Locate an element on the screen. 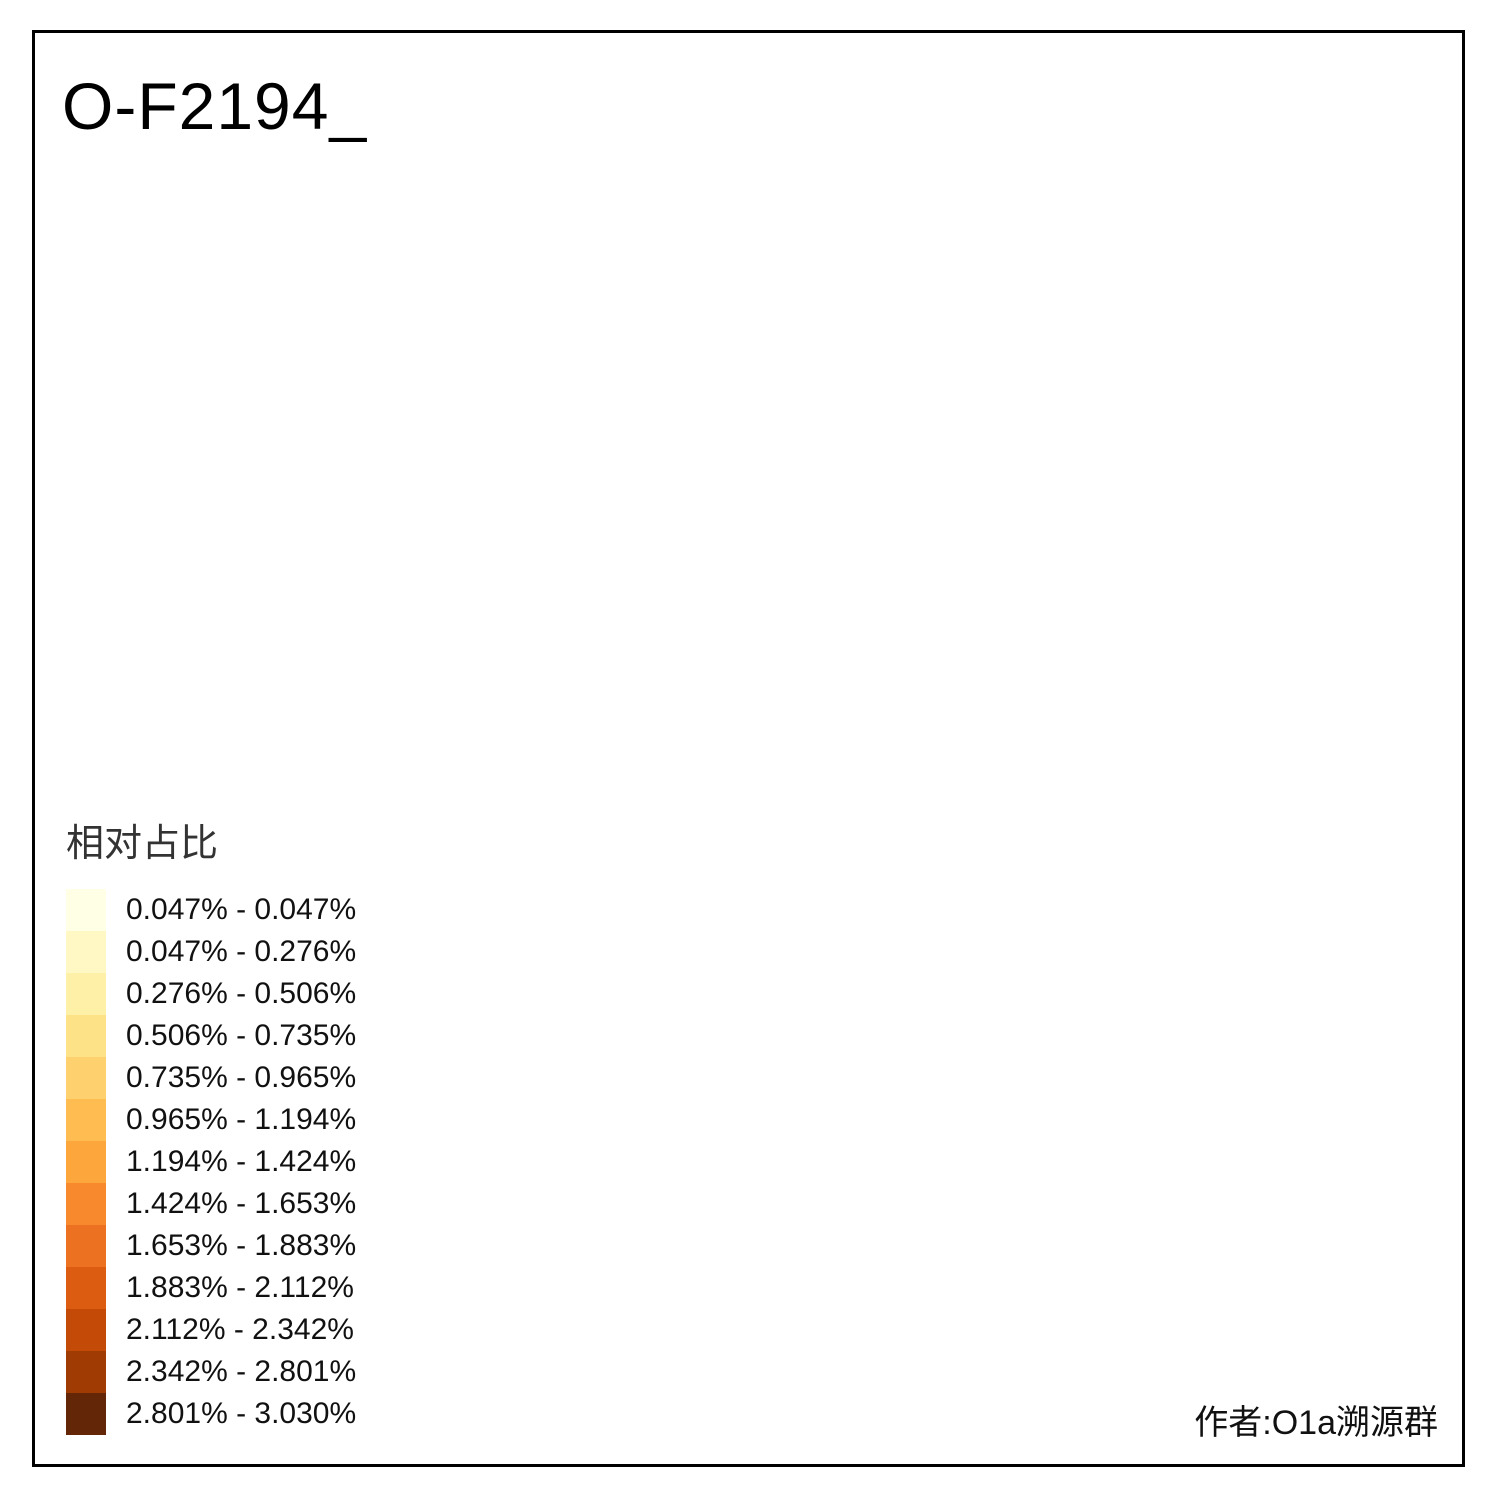 This screenshot has height=1500, width=1500. legend-label: 1.653% - 1.883% is located at coordinates (241, 1245).